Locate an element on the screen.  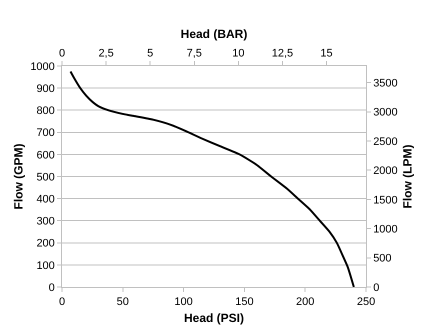
x-tick-label: 150 is located at coordinates (244, 302).